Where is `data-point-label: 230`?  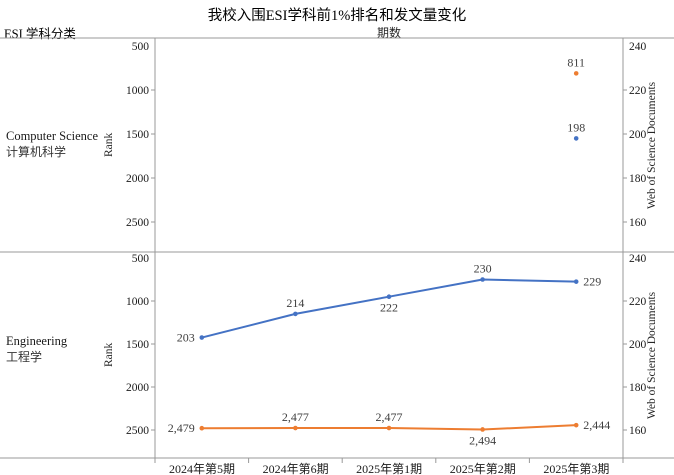 data-point-label: 230 is located at coordinates (483, 269).